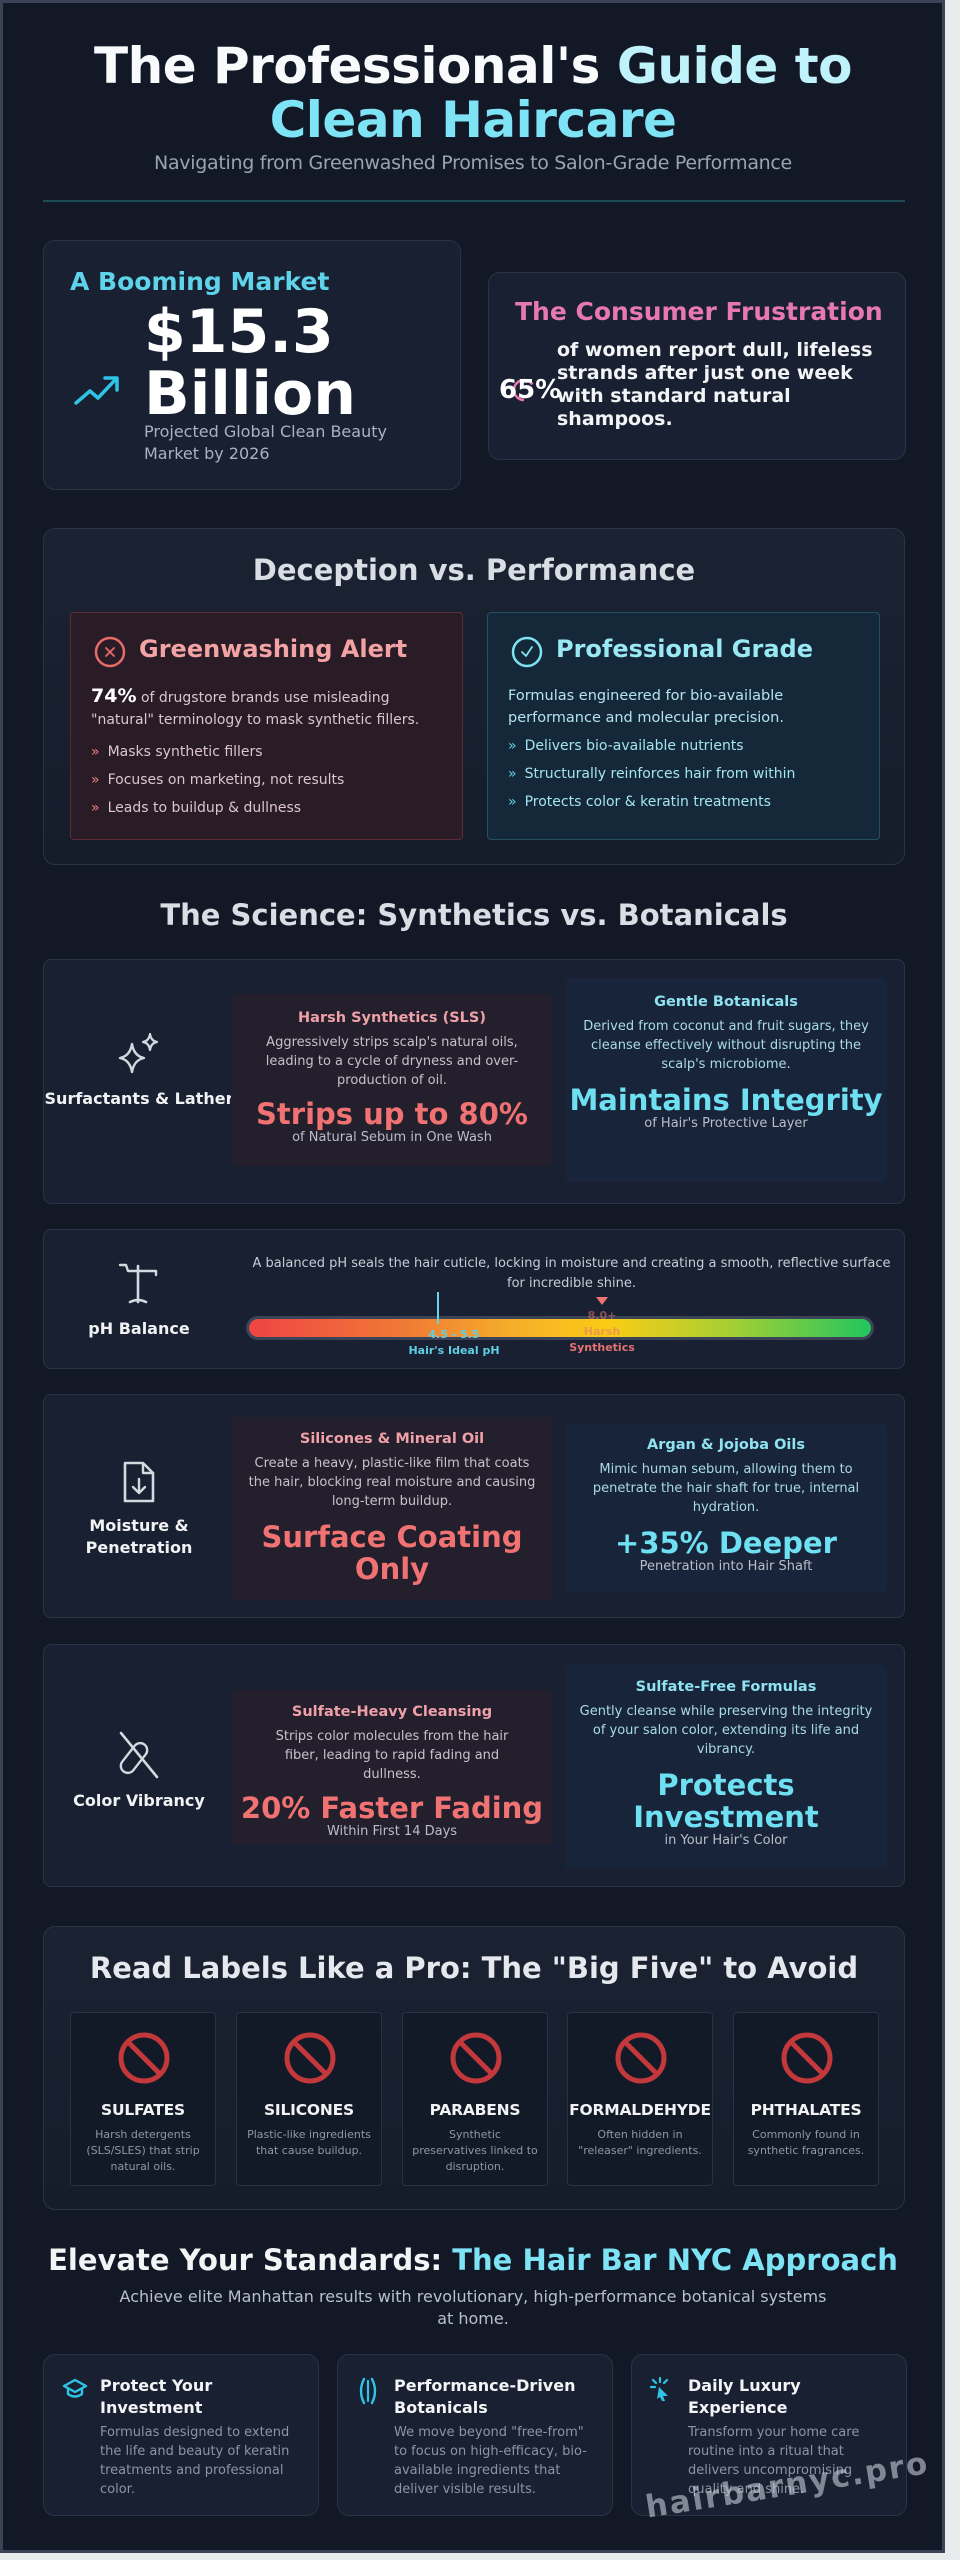 This screenshot has width=960, height=2560. What do you see at coordinates (139, 1098) in the screenshot?
I see `row-label: Surfactants & Lather` at bounding box center [139, 1098].